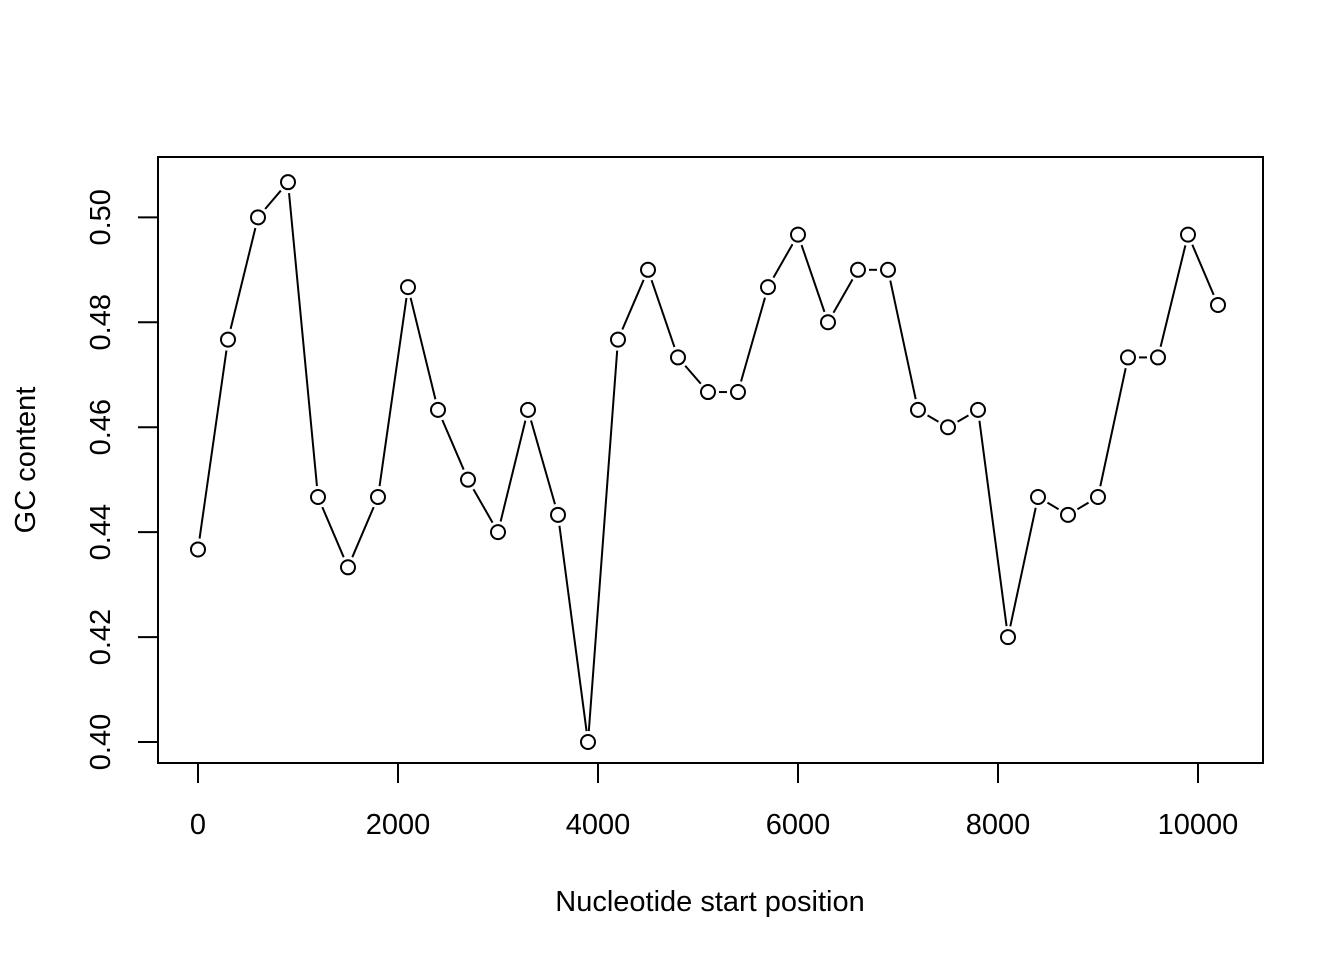 This screenshot has width=1344, height=960. What do you see at coordinates (101, 532) in the screenshot?
I see `y-tick-label: 0.44` at bounding box center [101, 532].